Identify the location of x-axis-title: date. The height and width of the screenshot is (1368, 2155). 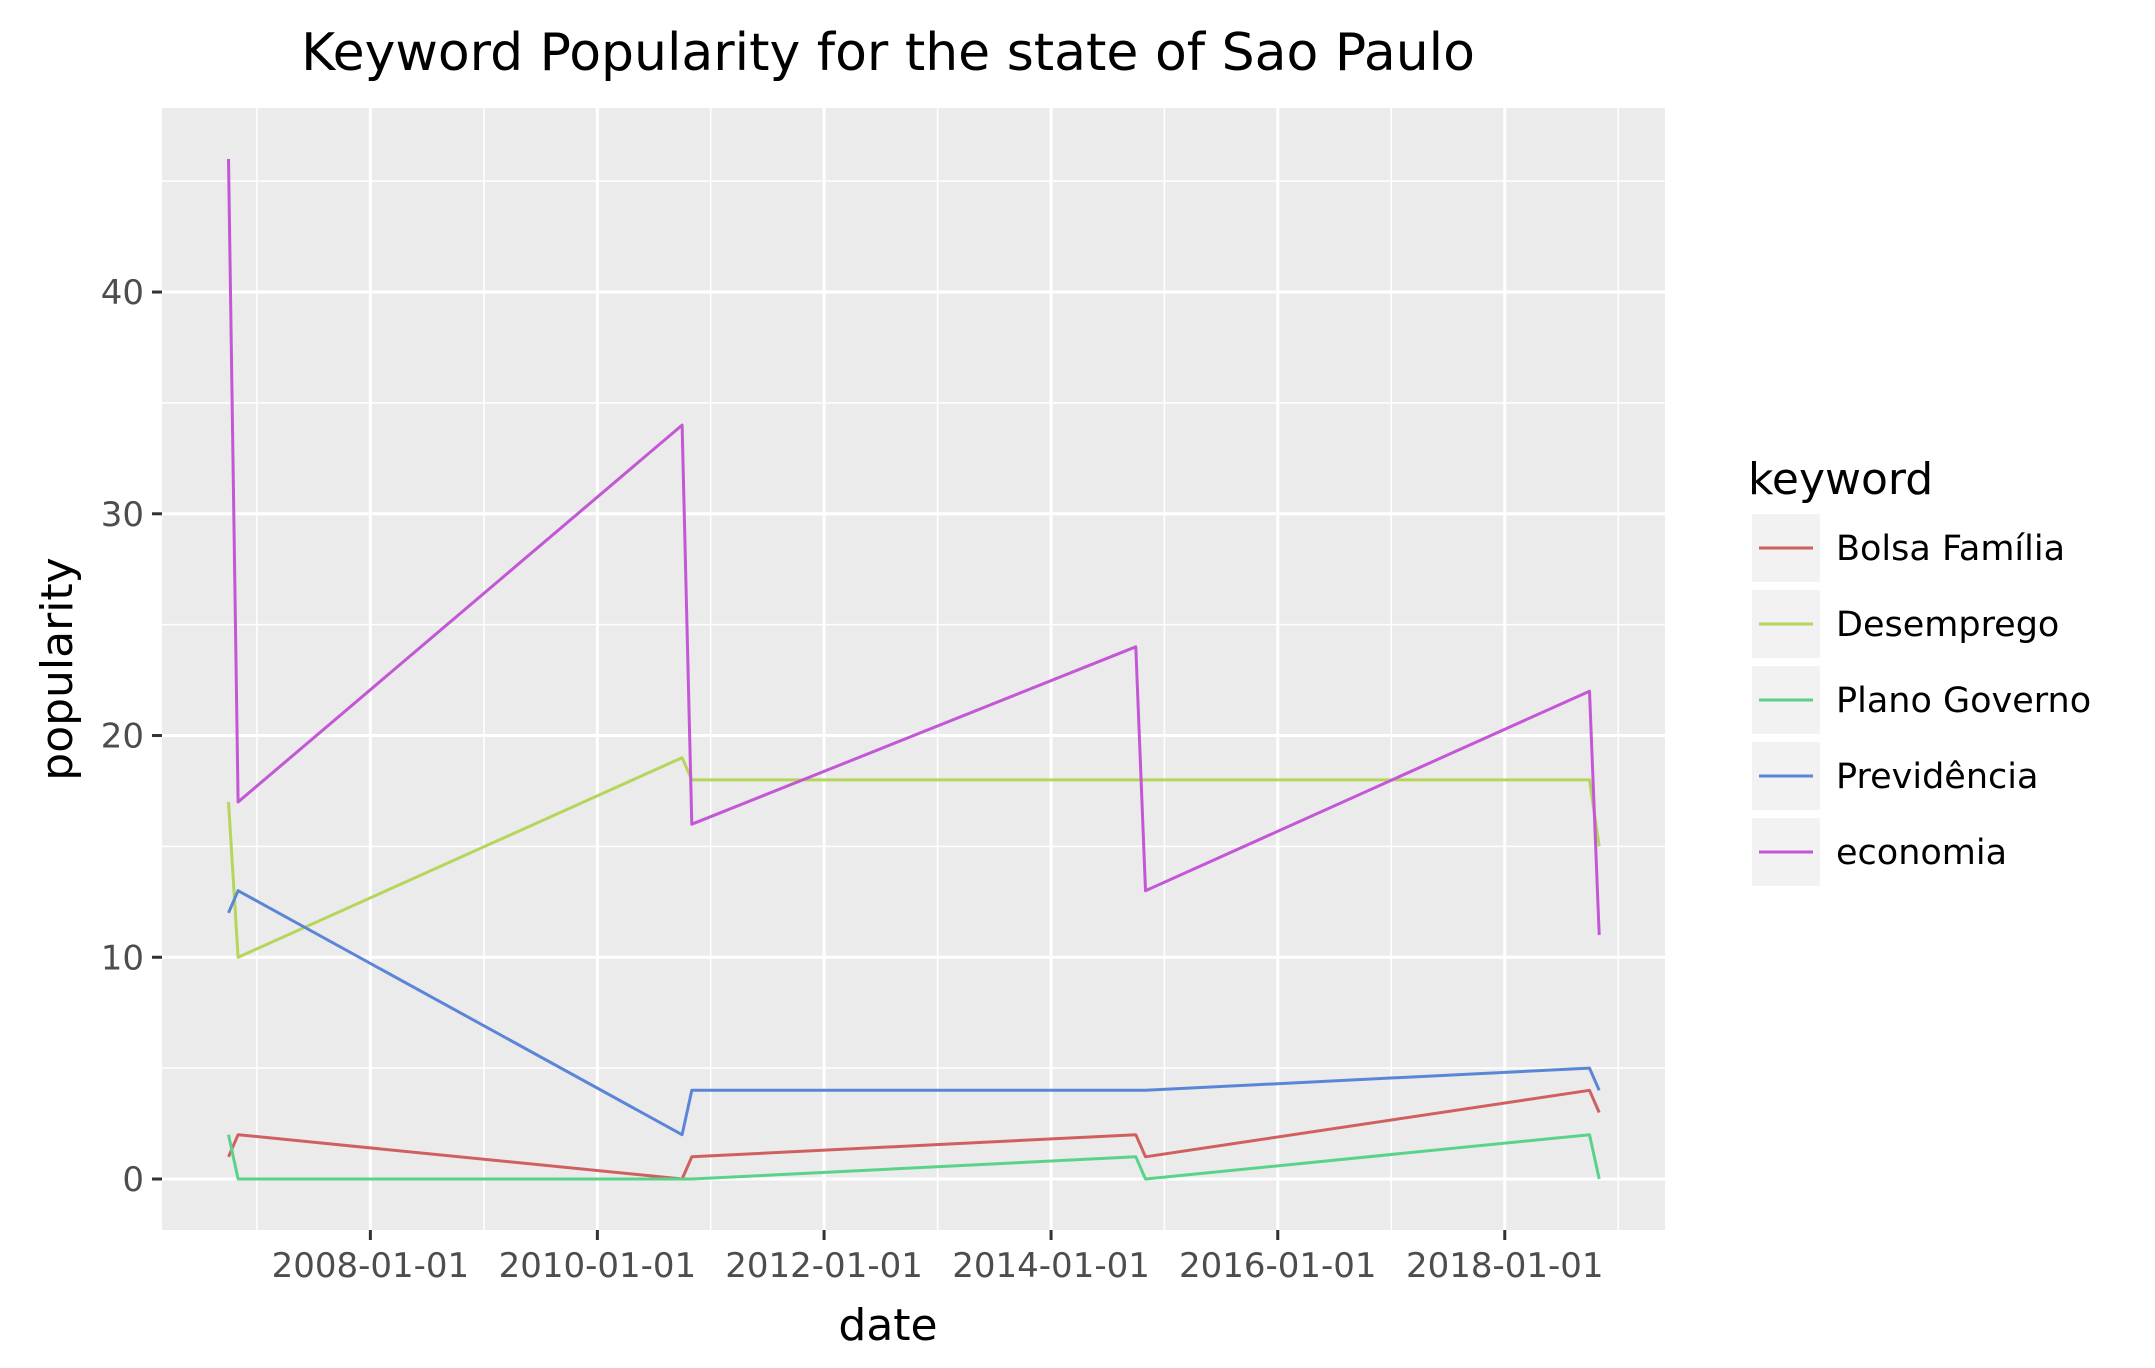
(887, 1325).